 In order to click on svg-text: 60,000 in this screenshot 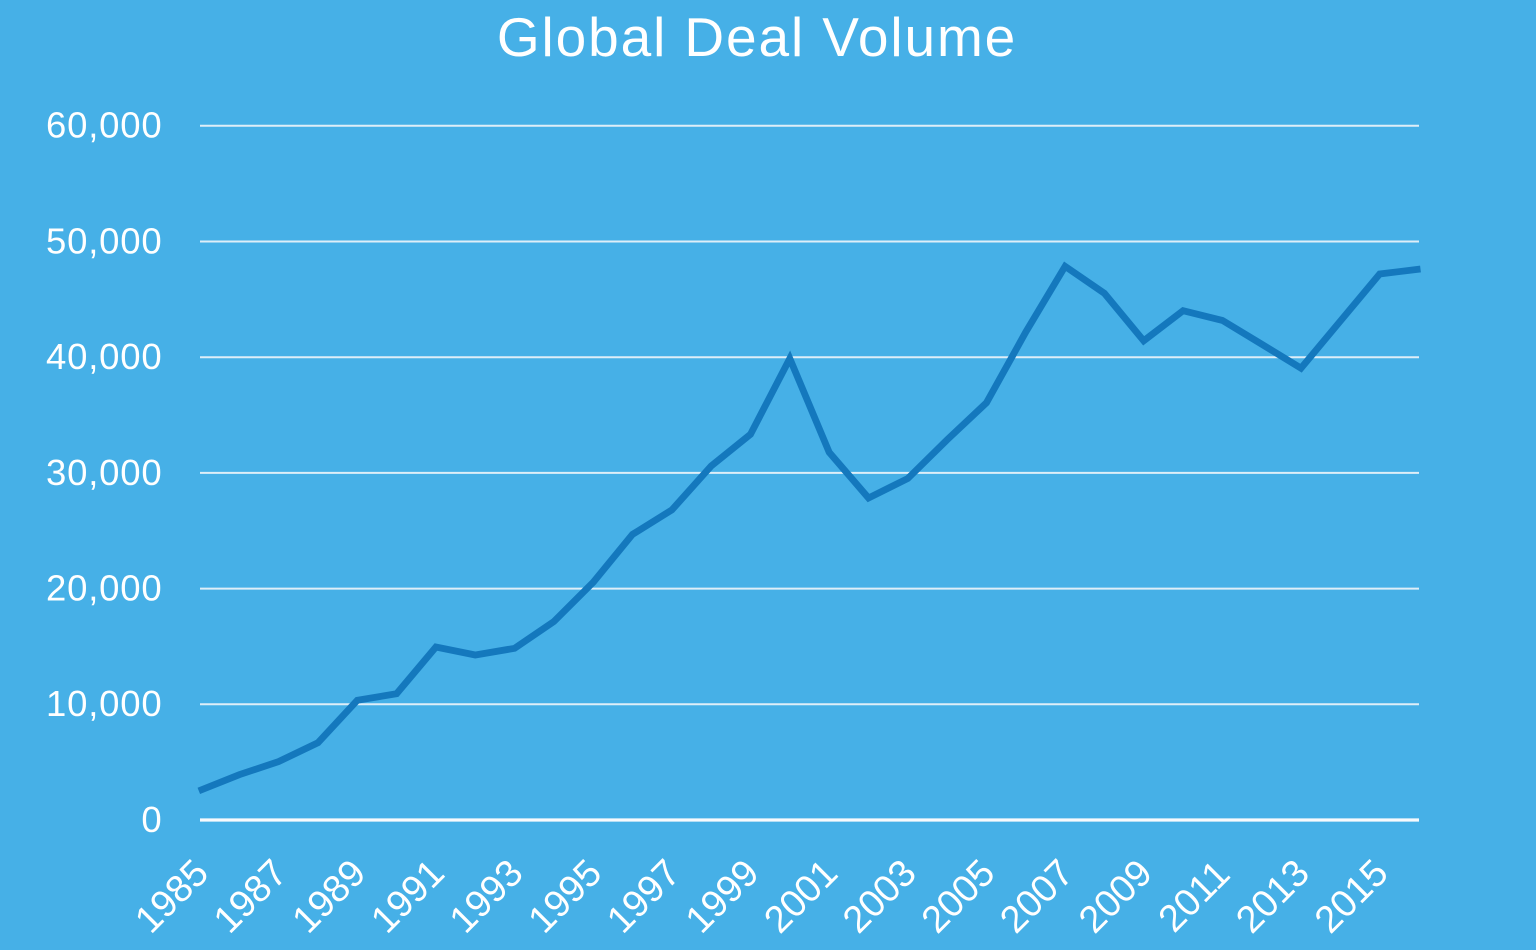, I will do `click(104, 125)`.